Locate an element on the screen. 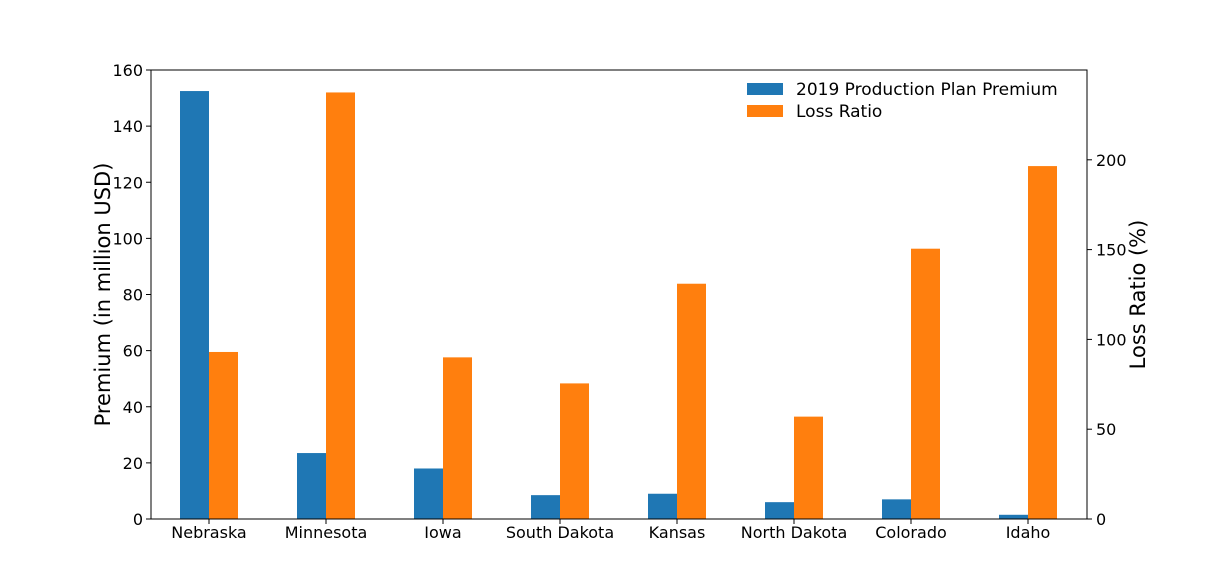 The width and height of the screenshot is (1207, 583). y-tick-label: 80 is located at coordinates (133, 295).